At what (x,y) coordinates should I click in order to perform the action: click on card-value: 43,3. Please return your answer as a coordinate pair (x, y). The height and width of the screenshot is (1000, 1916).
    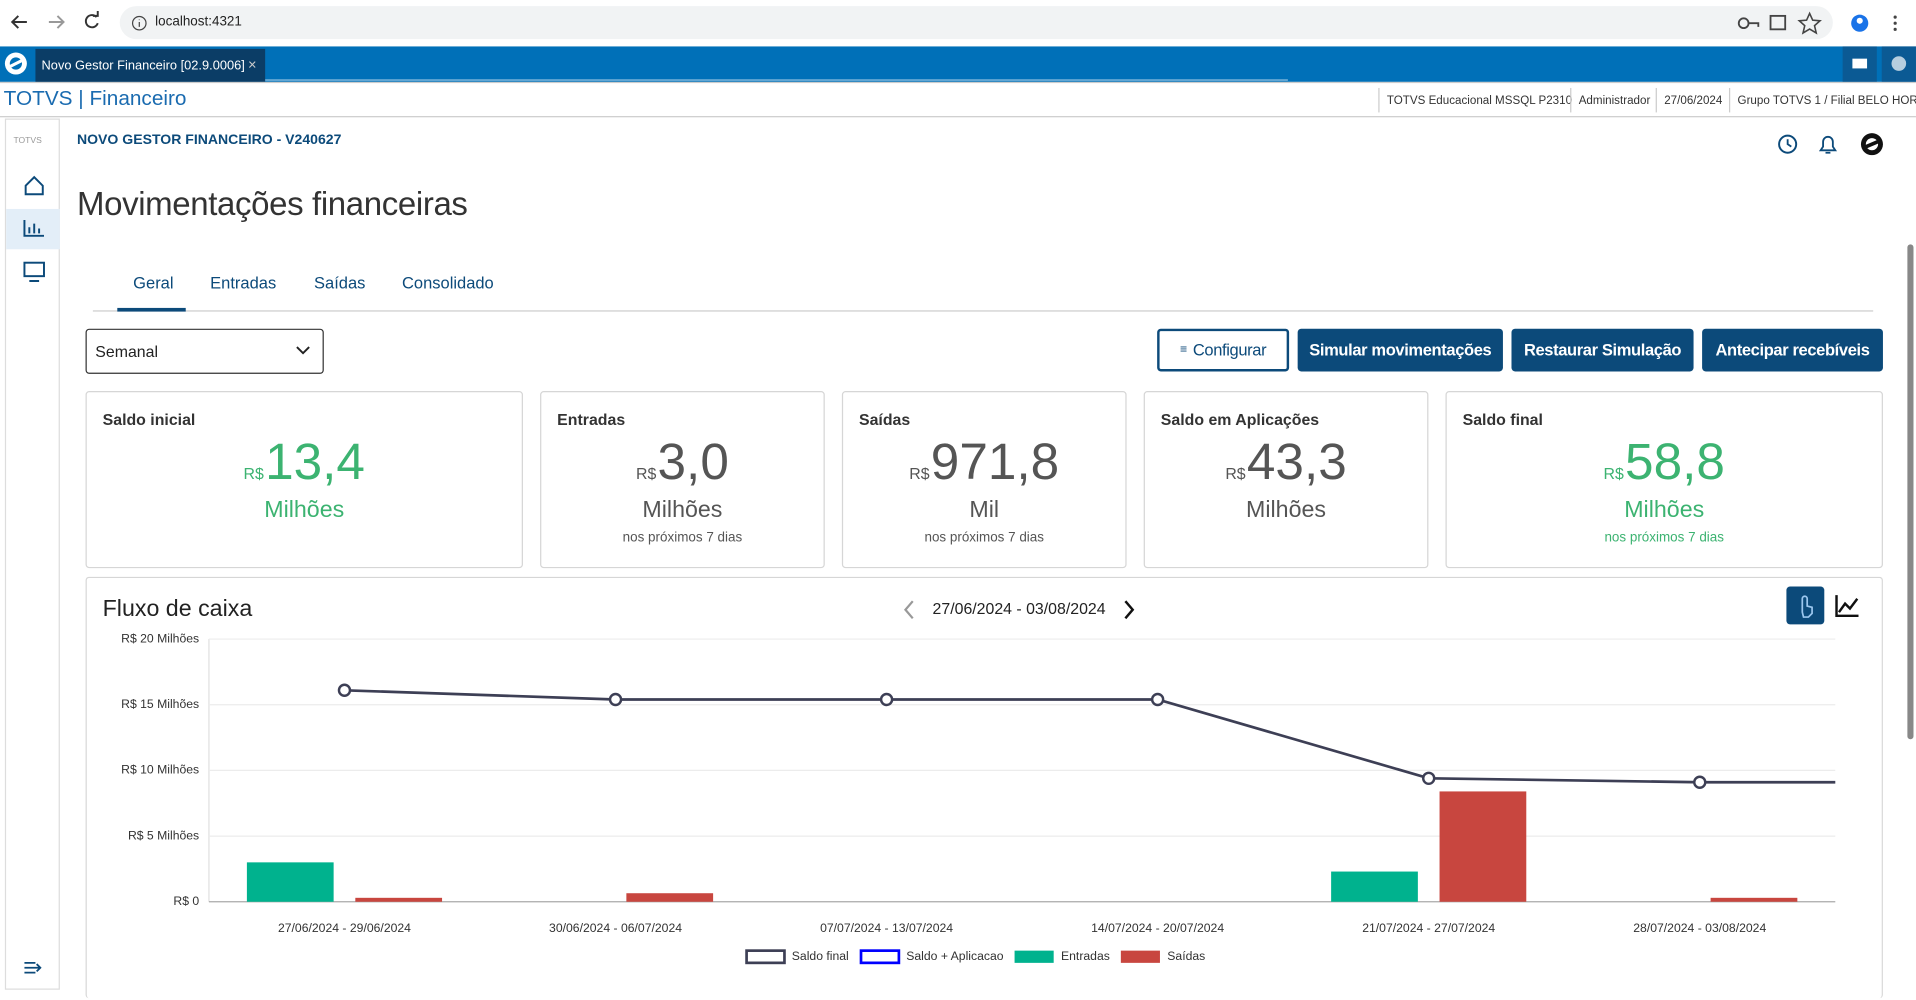
    Looking at the image, I should click on (1296, 461).